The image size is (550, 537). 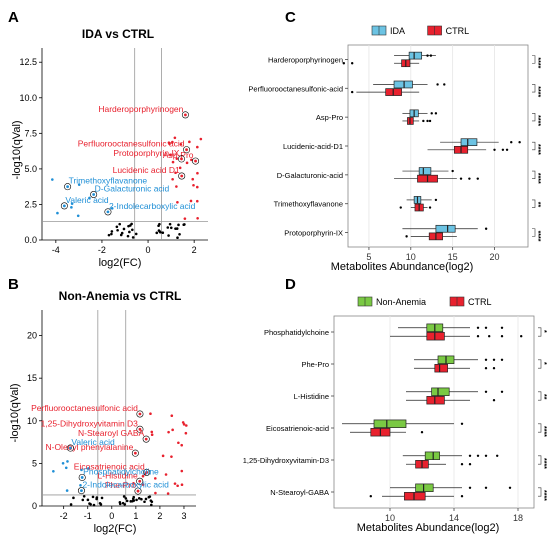 What do you see at coordinates (397, 31) in the screenshot?
I see `legend-label: IDA` at bounding box center [397, 31].